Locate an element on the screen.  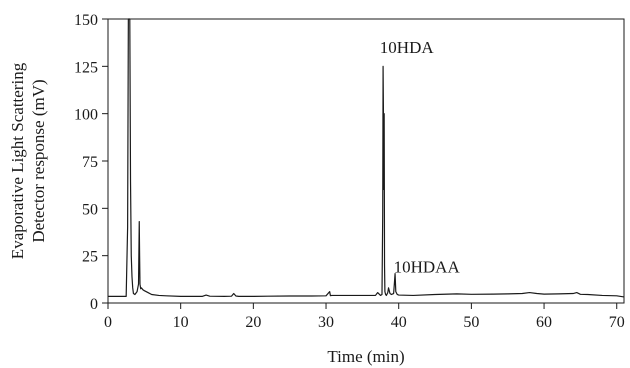
x-tick-label: 50 is located at coordinates (471, 322).